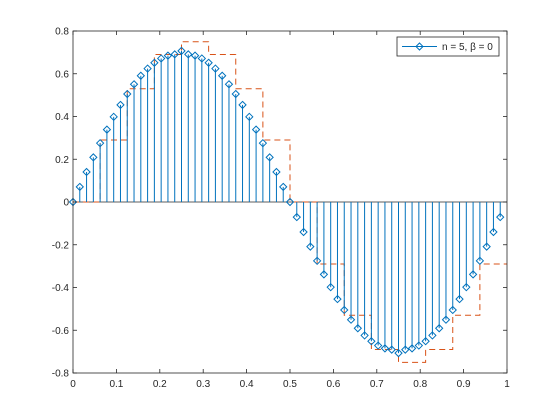 This screenshot has height=420, width=560. Describe the element at coordinates (62, 74) in the screenshot. I see `y-tick-label: 0.6` at that location.